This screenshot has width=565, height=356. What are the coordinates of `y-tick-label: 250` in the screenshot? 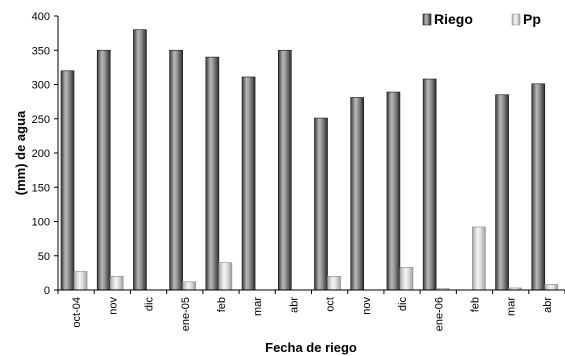 It's located at (41, 120).